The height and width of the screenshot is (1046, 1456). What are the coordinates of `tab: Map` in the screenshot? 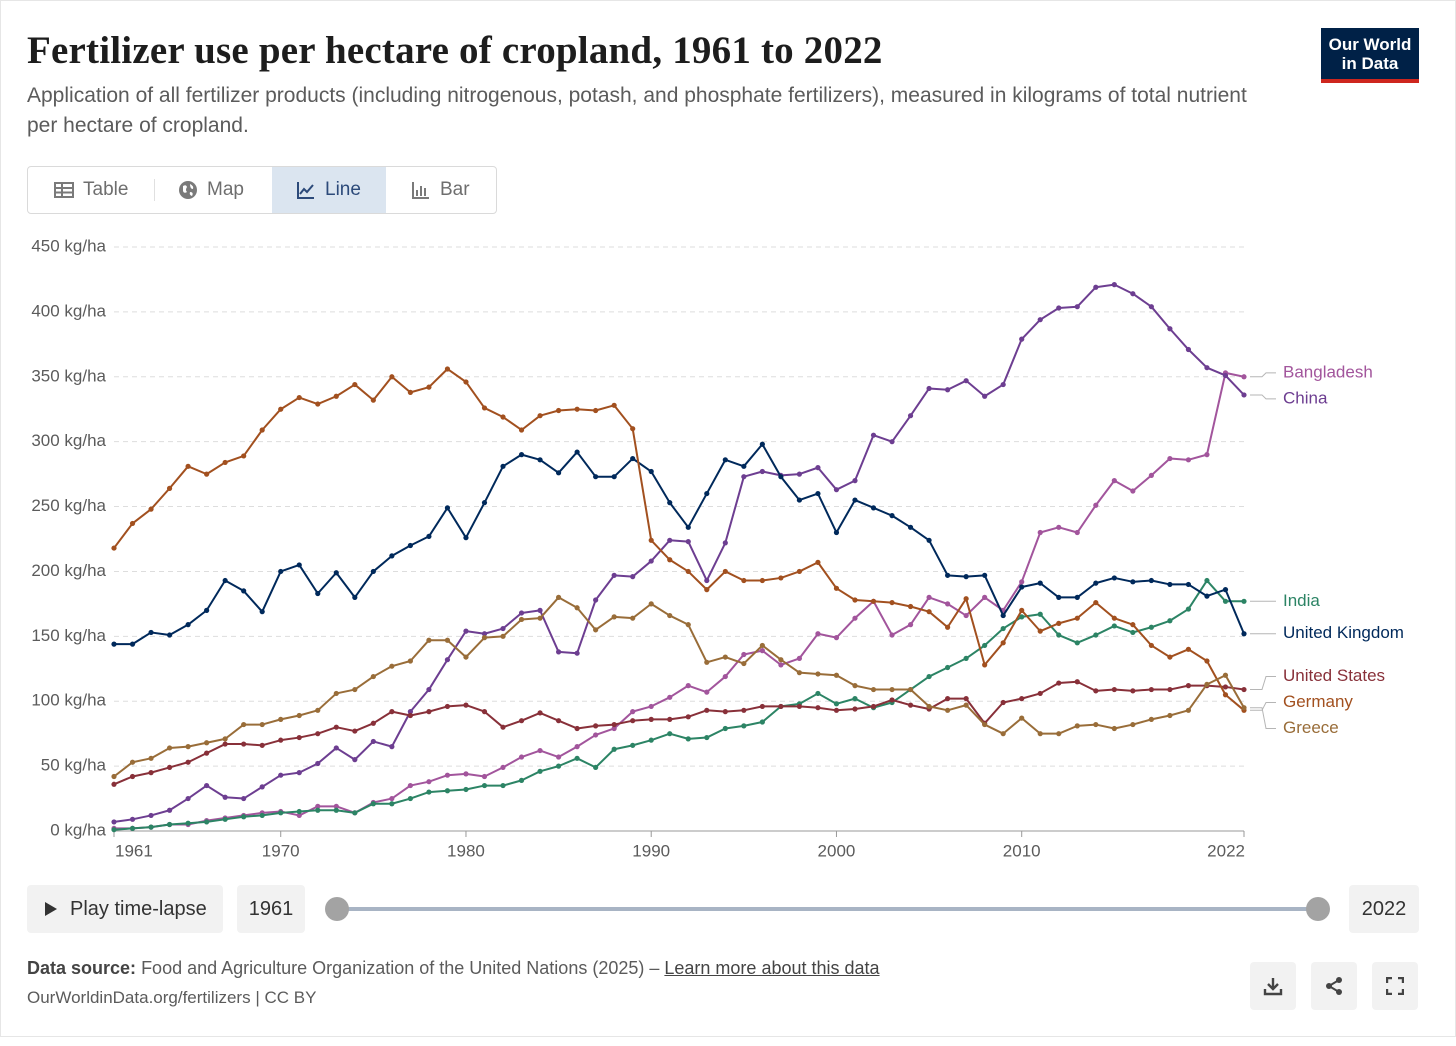 It's located at (213, 190).